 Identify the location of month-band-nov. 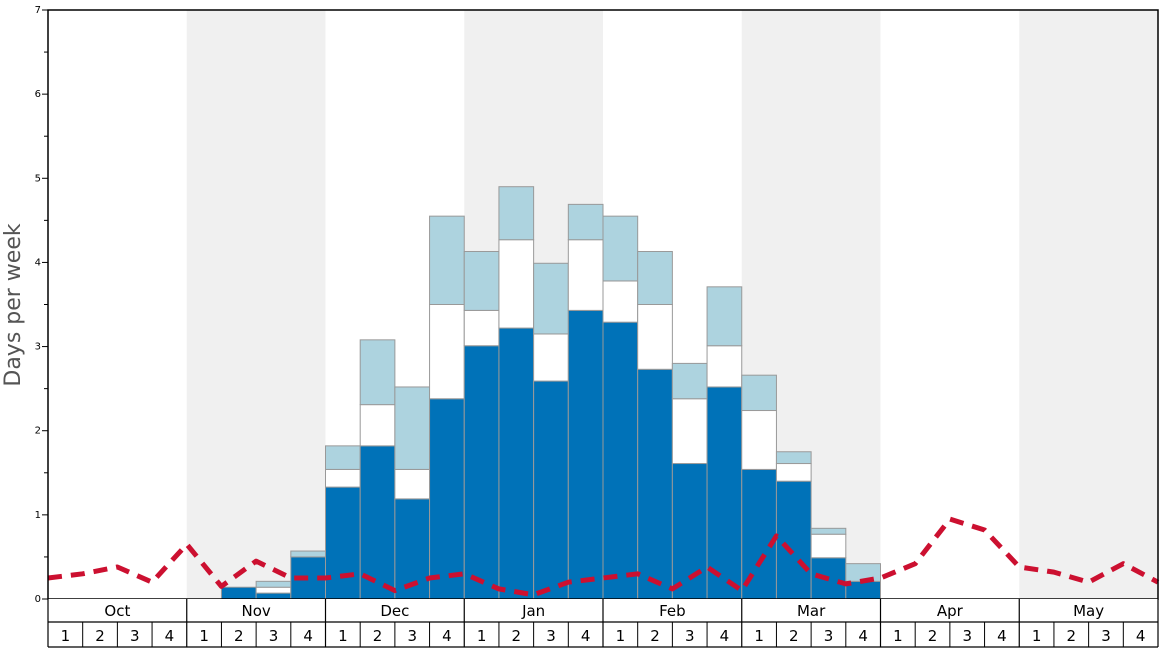
(256, 304).